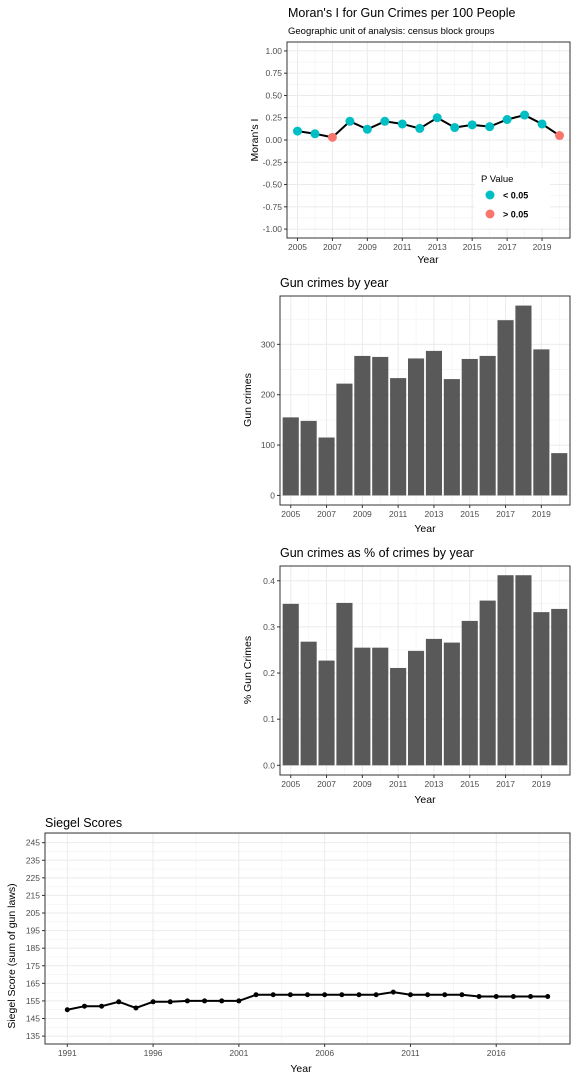  I want to click on morans-x-tick-label: 2009, so click(367, 247).